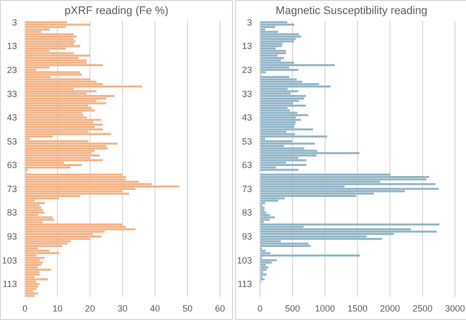 The image size is (466, 320). Describe the element at coordinates (325, 308) in the screenshot. I see `x-tick-label: 1000` at that location.